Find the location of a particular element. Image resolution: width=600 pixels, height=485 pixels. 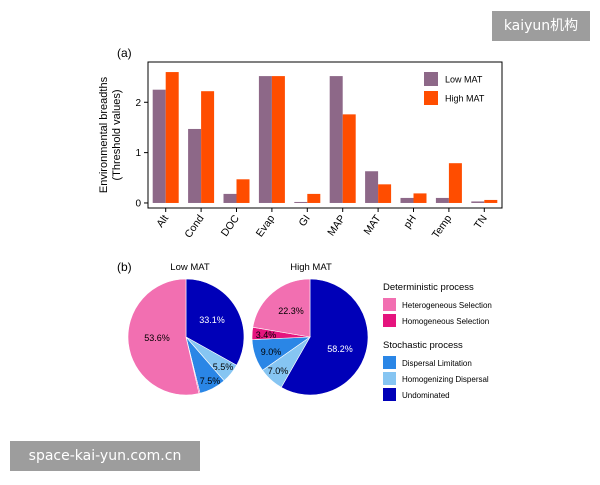

y-tick-label: 1 is located at coordinates (138, 153).